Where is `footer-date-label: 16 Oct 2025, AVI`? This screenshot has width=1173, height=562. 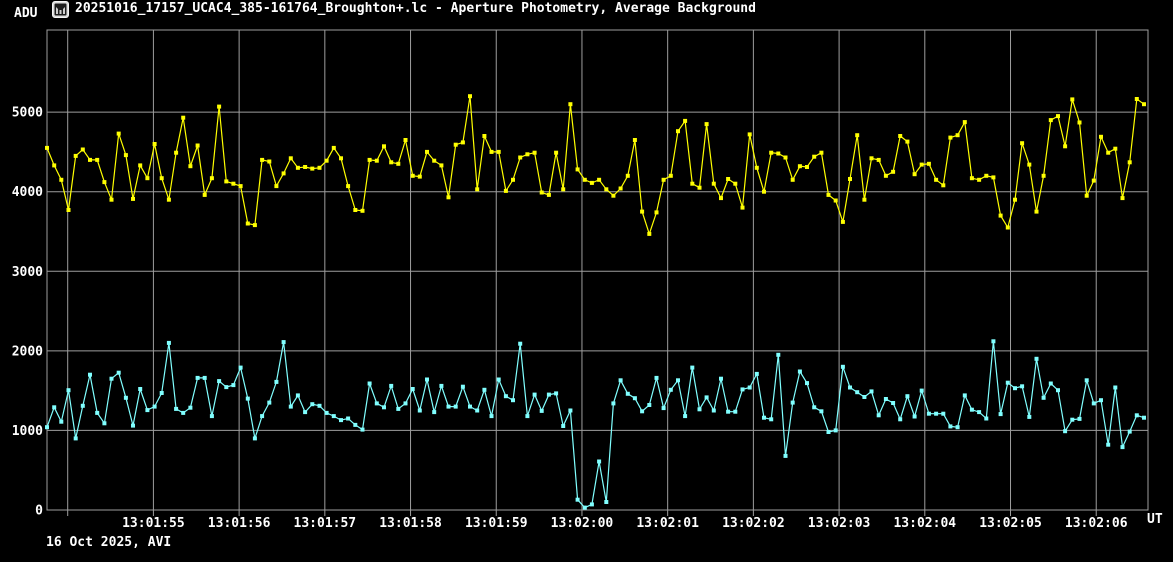 footer-date-label: 16 Oct 2025, AVI is located at coordinates (109, 542).